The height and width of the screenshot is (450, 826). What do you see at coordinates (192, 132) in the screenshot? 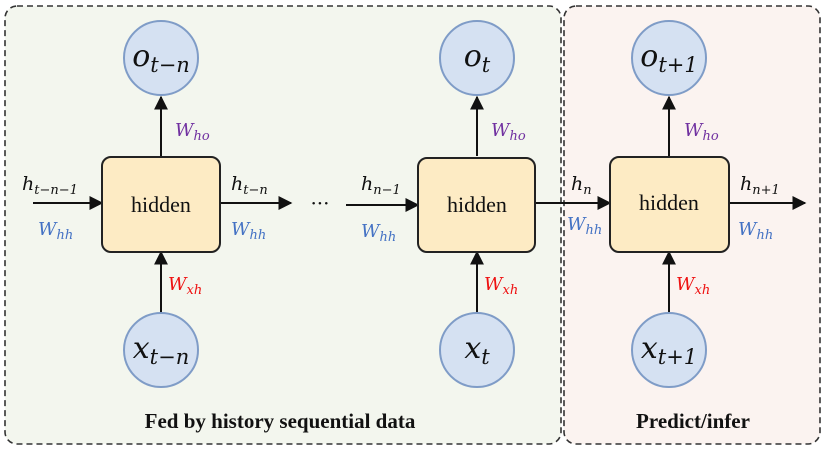
I see `w-ho-label-1: Who` at bounding box center [192, 132].